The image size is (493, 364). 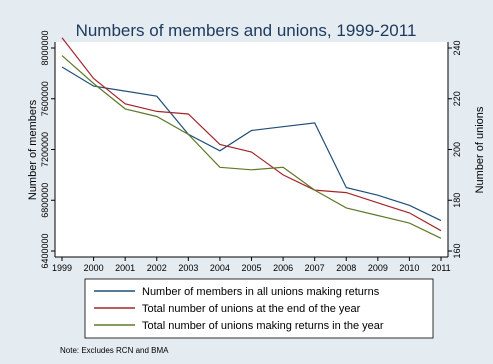 I want to click on left-tick-label: 6400000, so click(x=45, y=250).